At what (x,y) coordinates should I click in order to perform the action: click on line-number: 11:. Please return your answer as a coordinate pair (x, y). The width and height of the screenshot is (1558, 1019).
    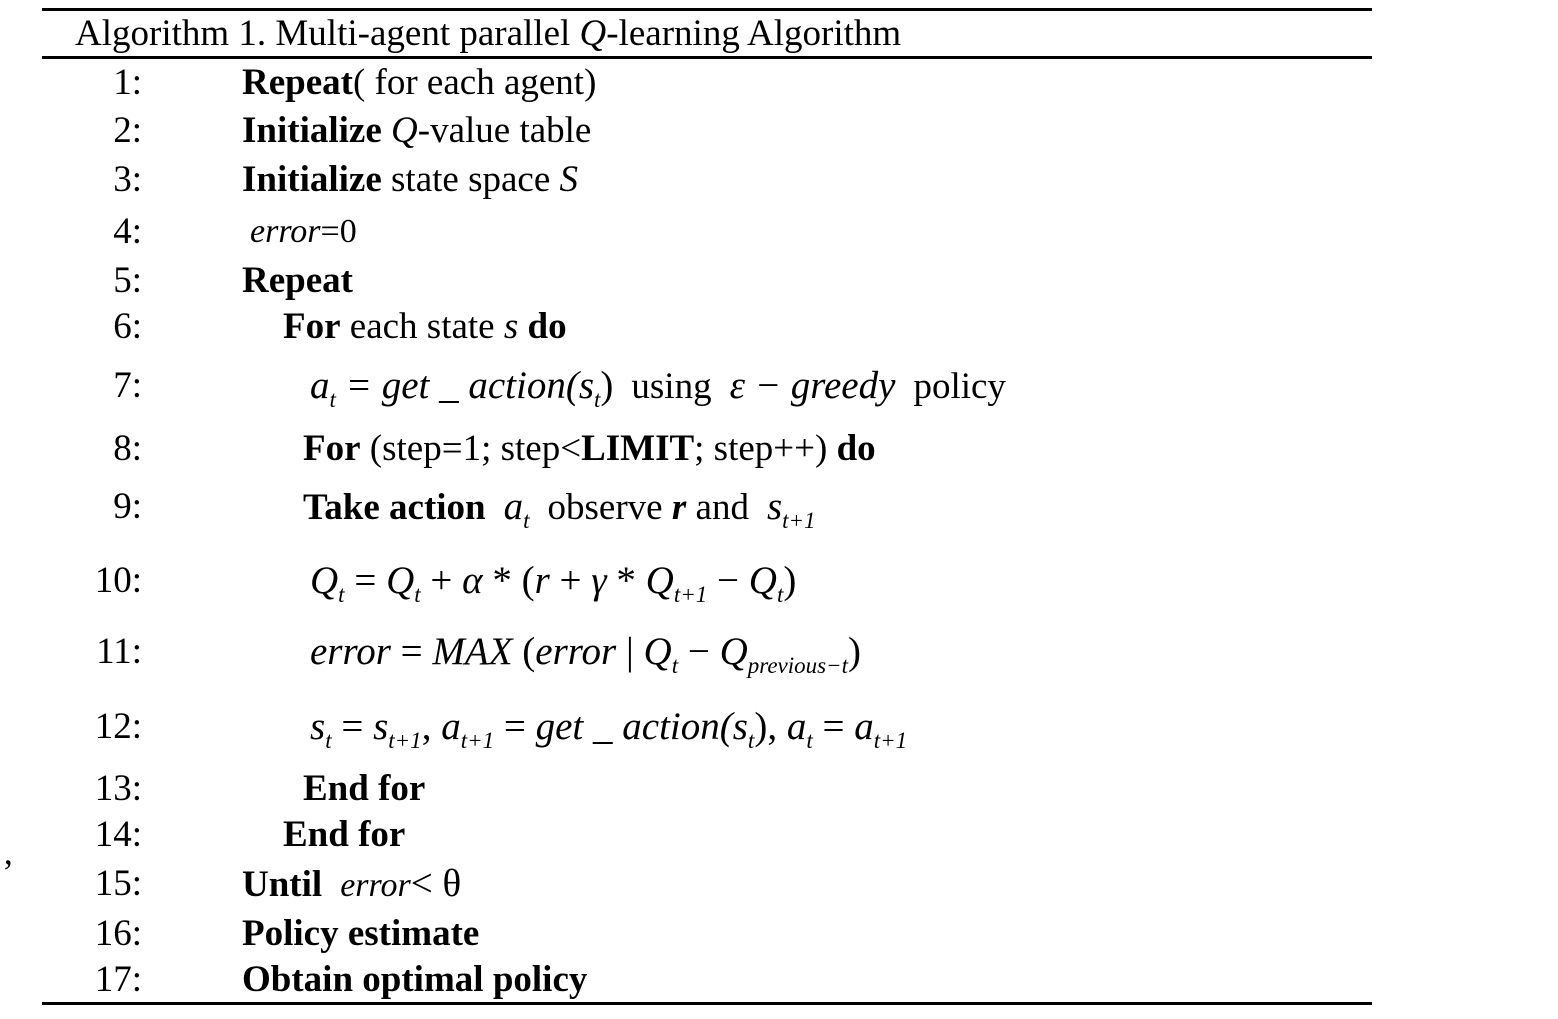
    Looking at the image, I should click on (119, 651).